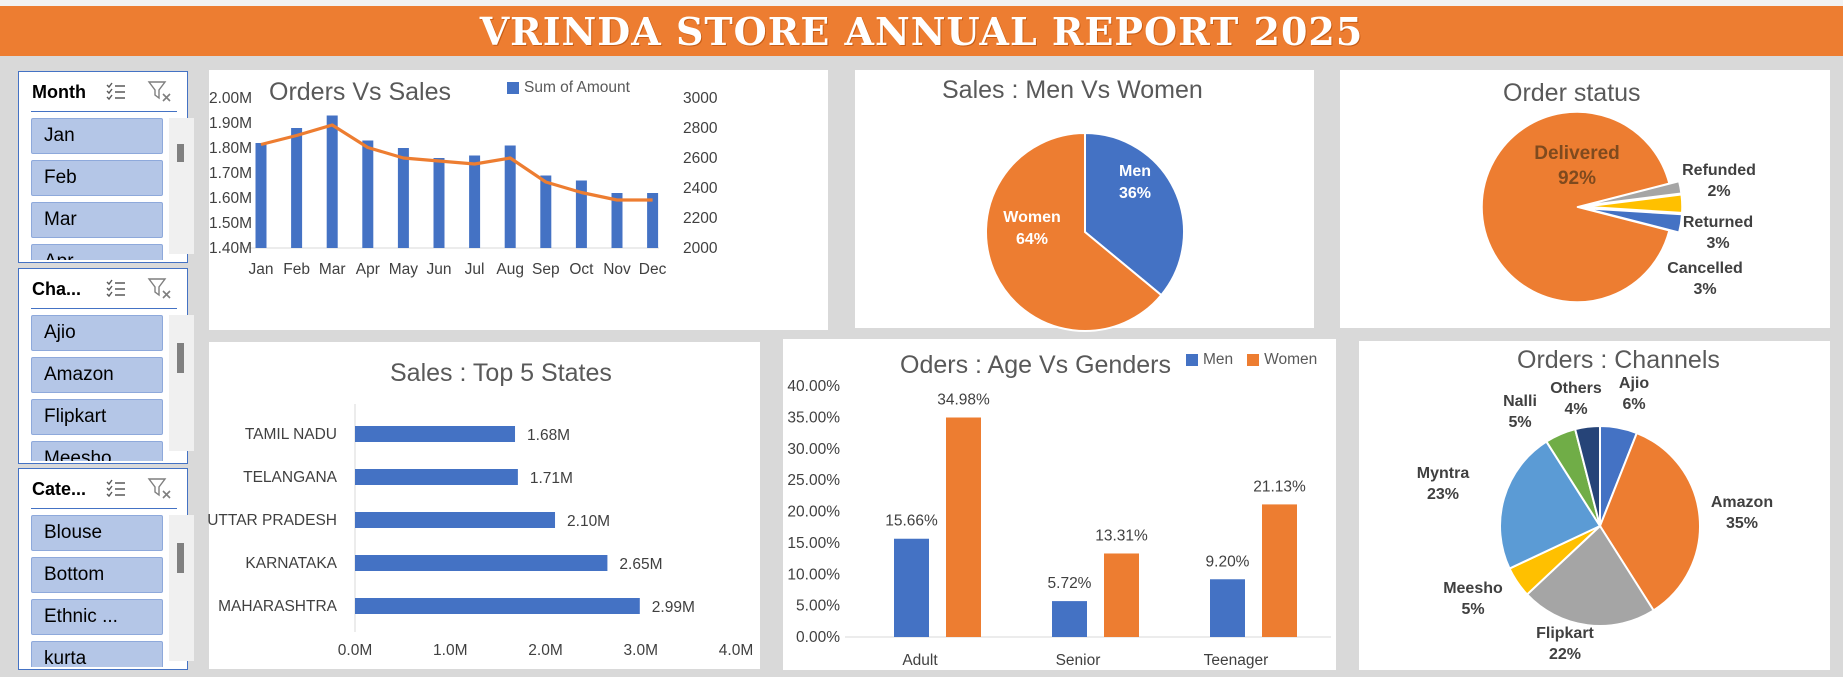 Image resolution: width=1843 pixels, height=677 pixels. I want to click on y-tick-label: UTTAR PRADESH, so click(272, 520).